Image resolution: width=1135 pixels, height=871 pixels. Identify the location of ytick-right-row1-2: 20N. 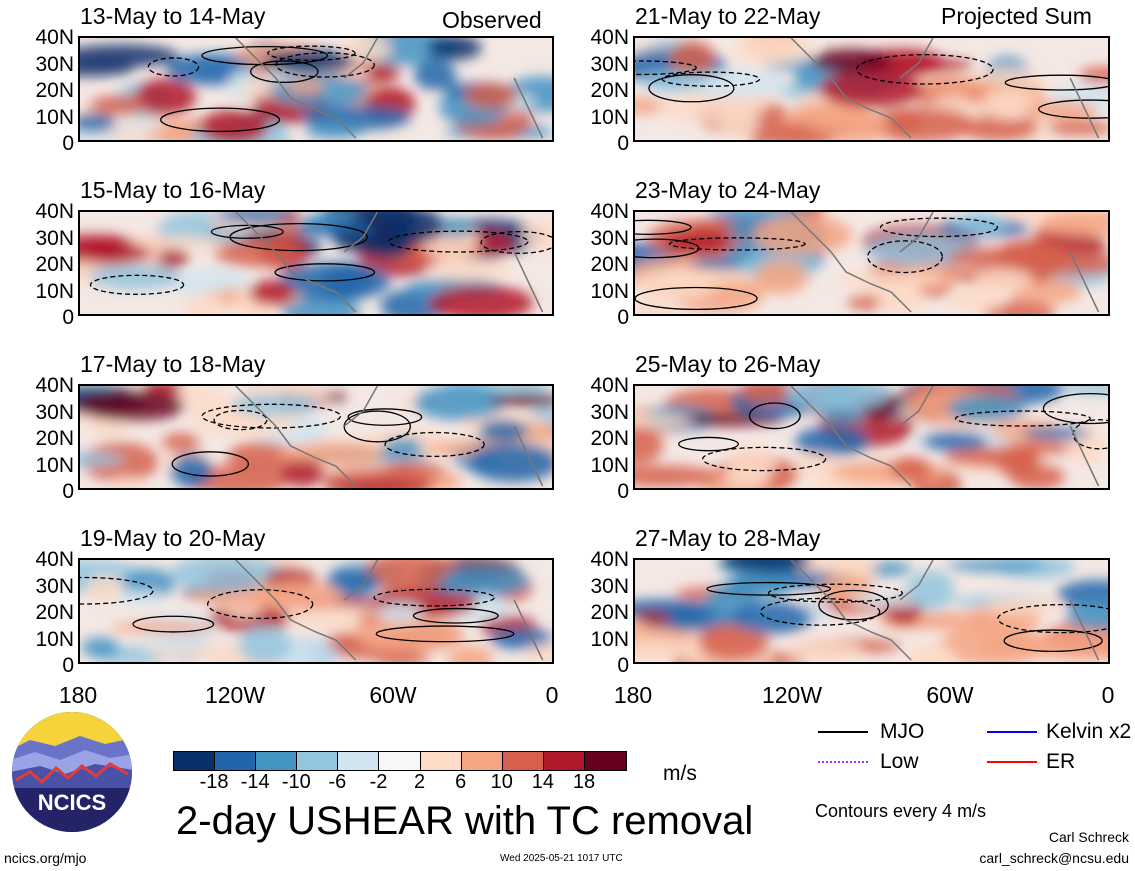
(609, 90).